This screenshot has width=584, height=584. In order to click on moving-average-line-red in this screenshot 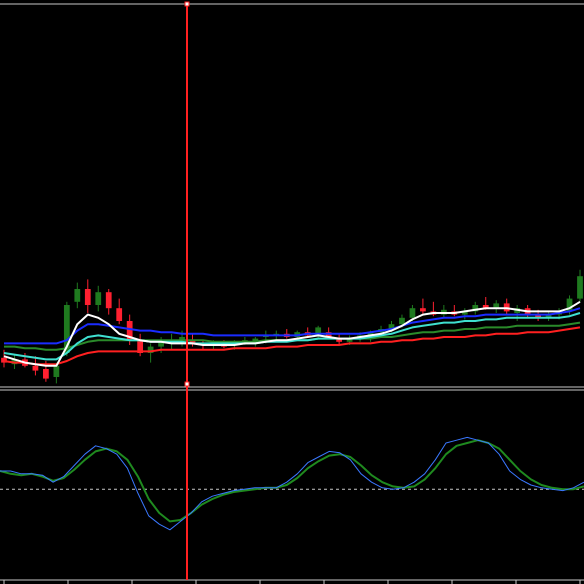, I will do `click(292, 346)`.